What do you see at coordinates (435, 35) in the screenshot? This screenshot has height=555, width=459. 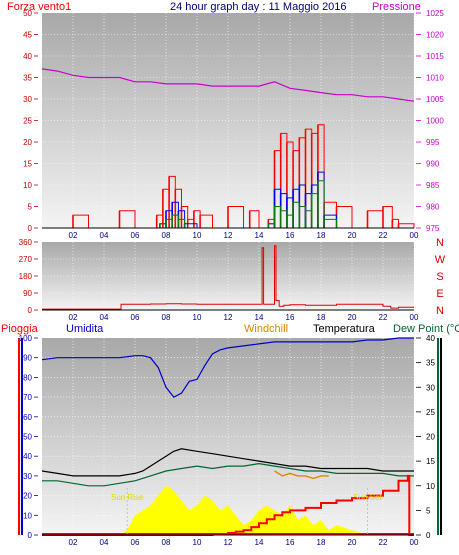 I see `y-right-tick-label: 1020` at bounding box center [435, 35].